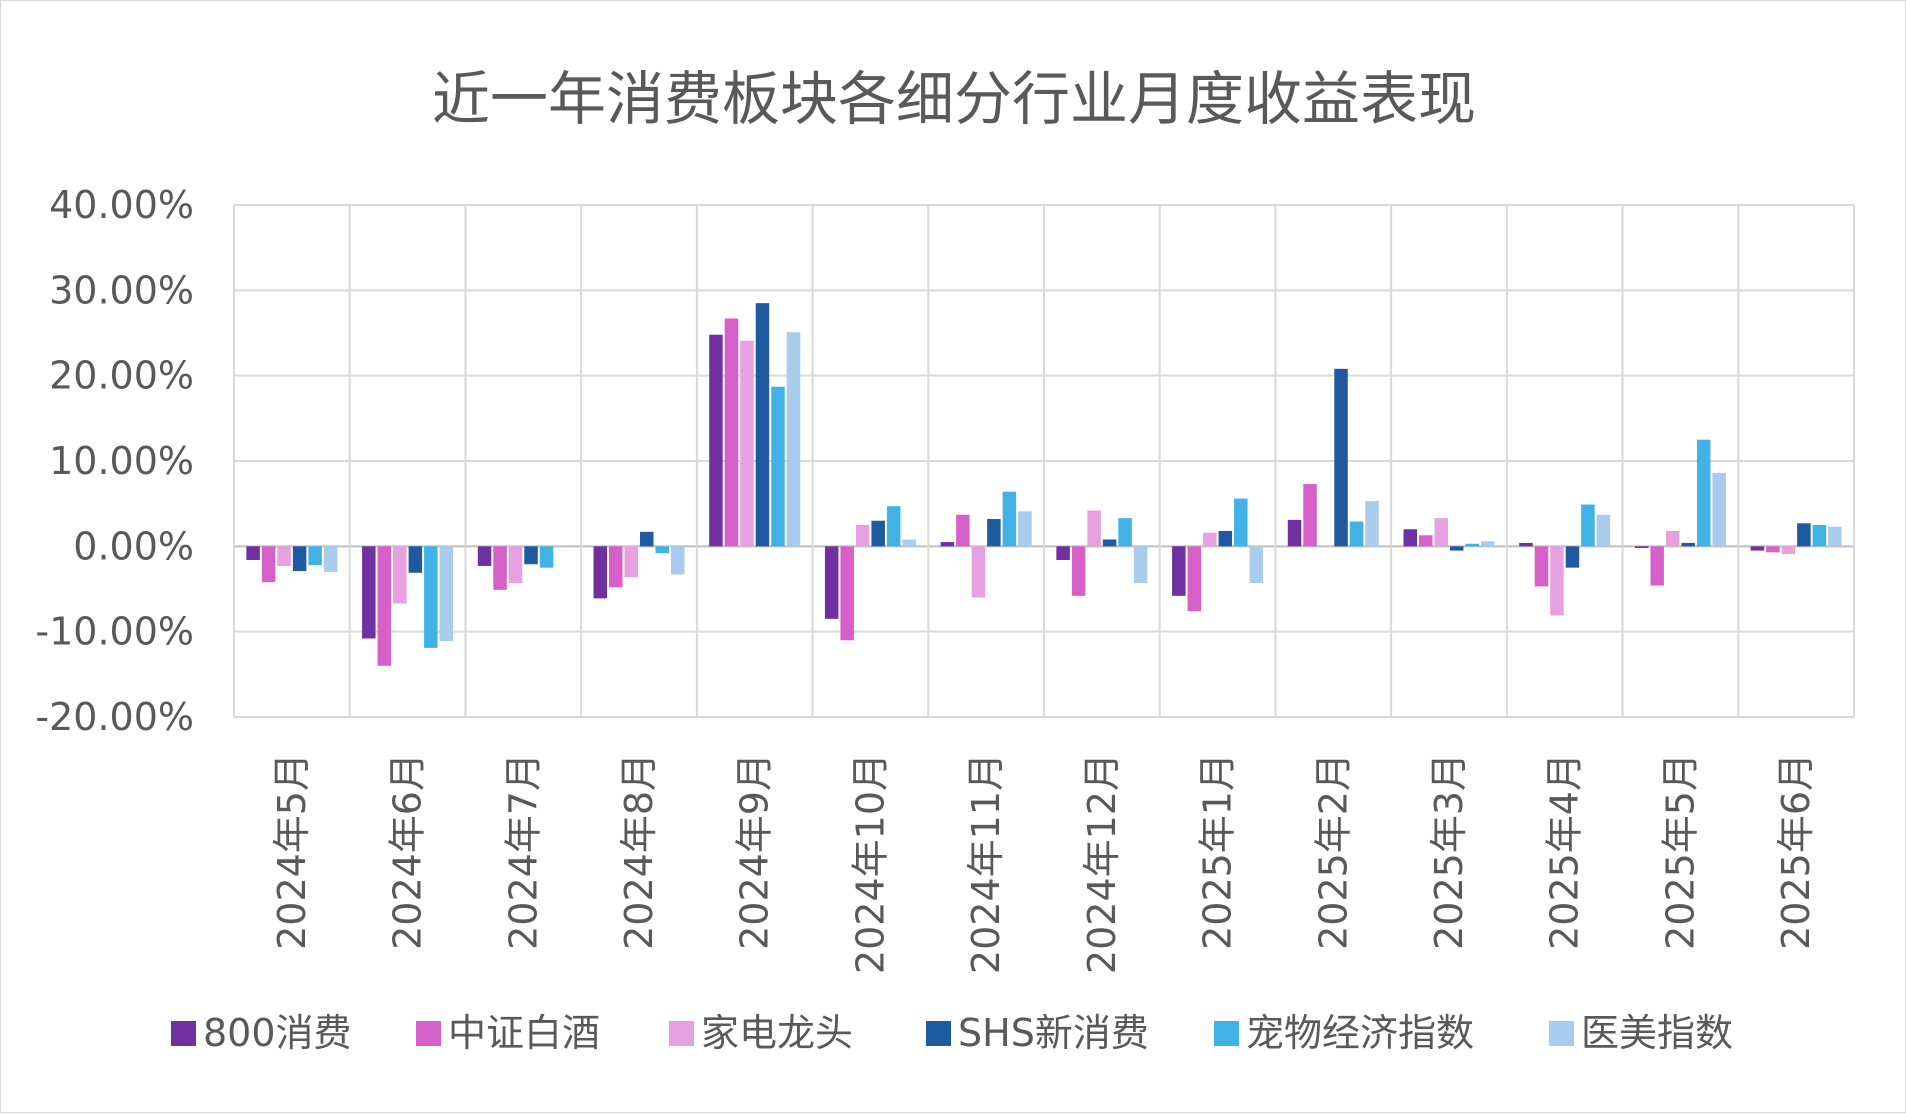 This screenshot has height=1114, width=1906. I want to click on y-tick-label: -10.00%, so click(114, 632).